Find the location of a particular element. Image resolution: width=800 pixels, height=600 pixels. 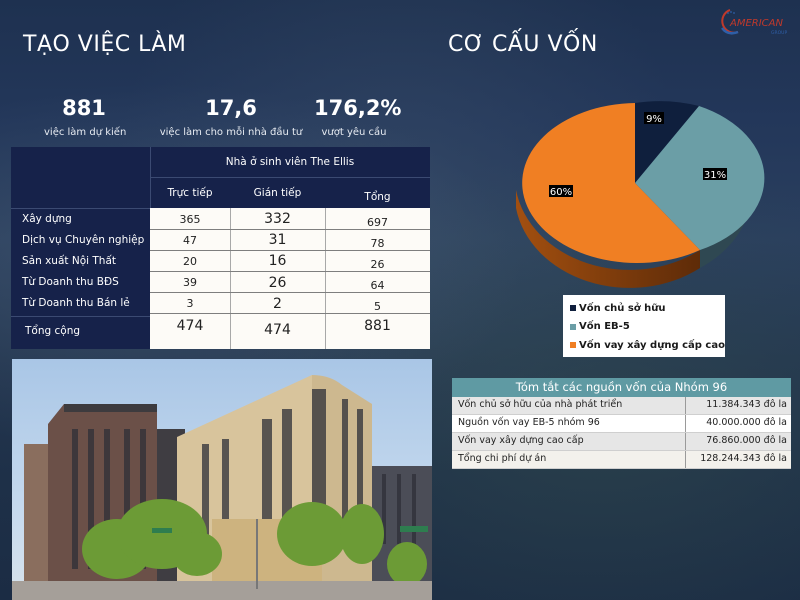

stat-jobs-per-investor: 17,6 việc làm cho mỗi nhà đầu tư is located at coordinates (231, 117).